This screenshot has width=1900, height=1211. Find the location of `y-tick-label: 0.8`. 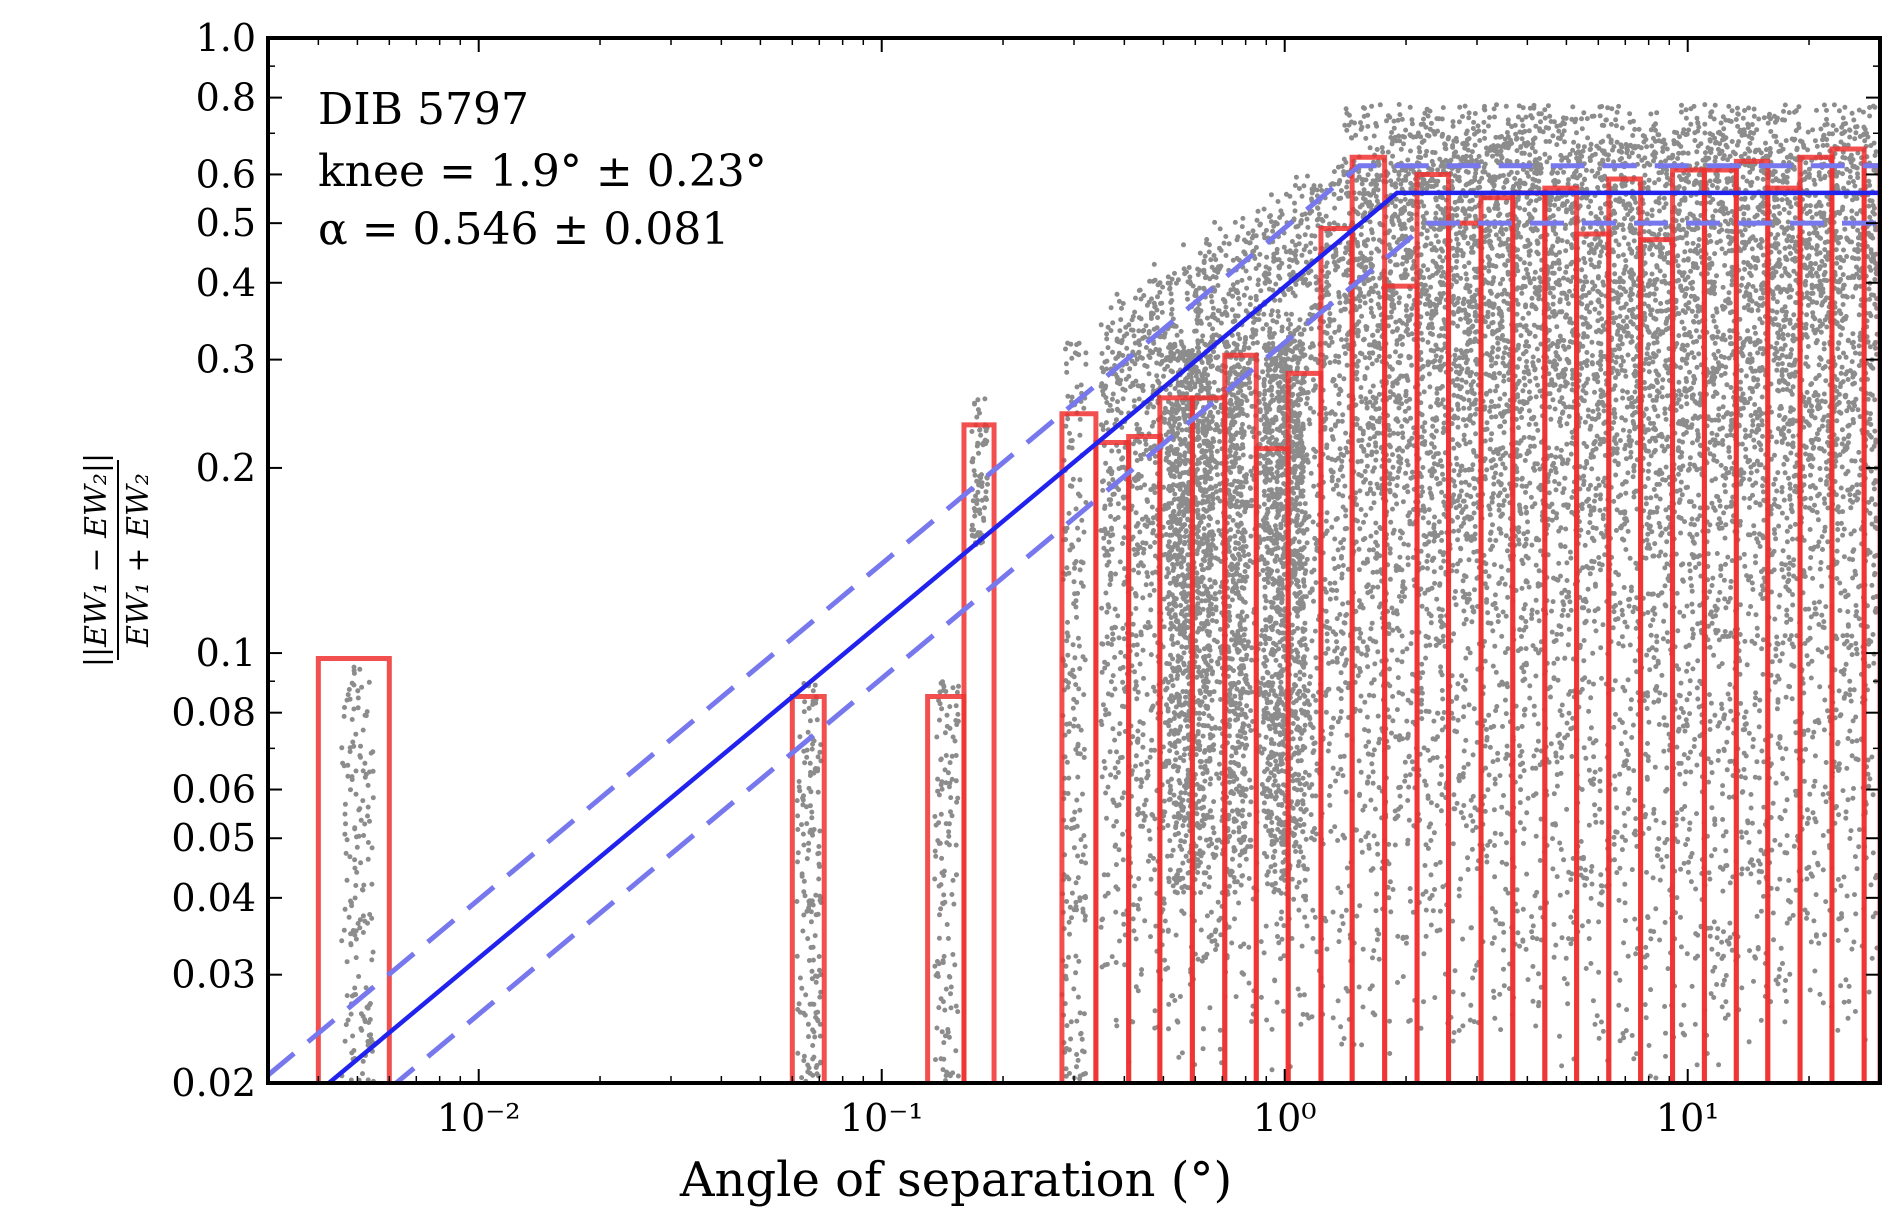

y-tick-label: 0.8 is located at coordinates (226, 98).